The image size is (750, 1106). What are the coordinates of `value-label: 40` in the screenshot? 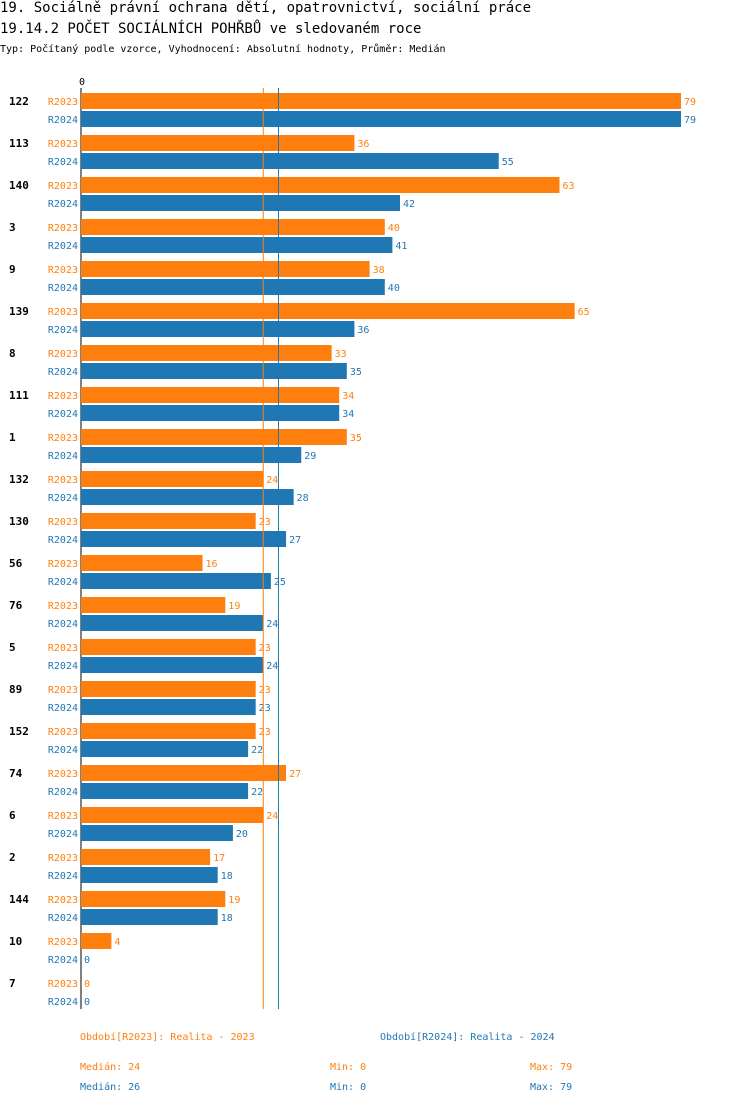 It's located at (394, 288).